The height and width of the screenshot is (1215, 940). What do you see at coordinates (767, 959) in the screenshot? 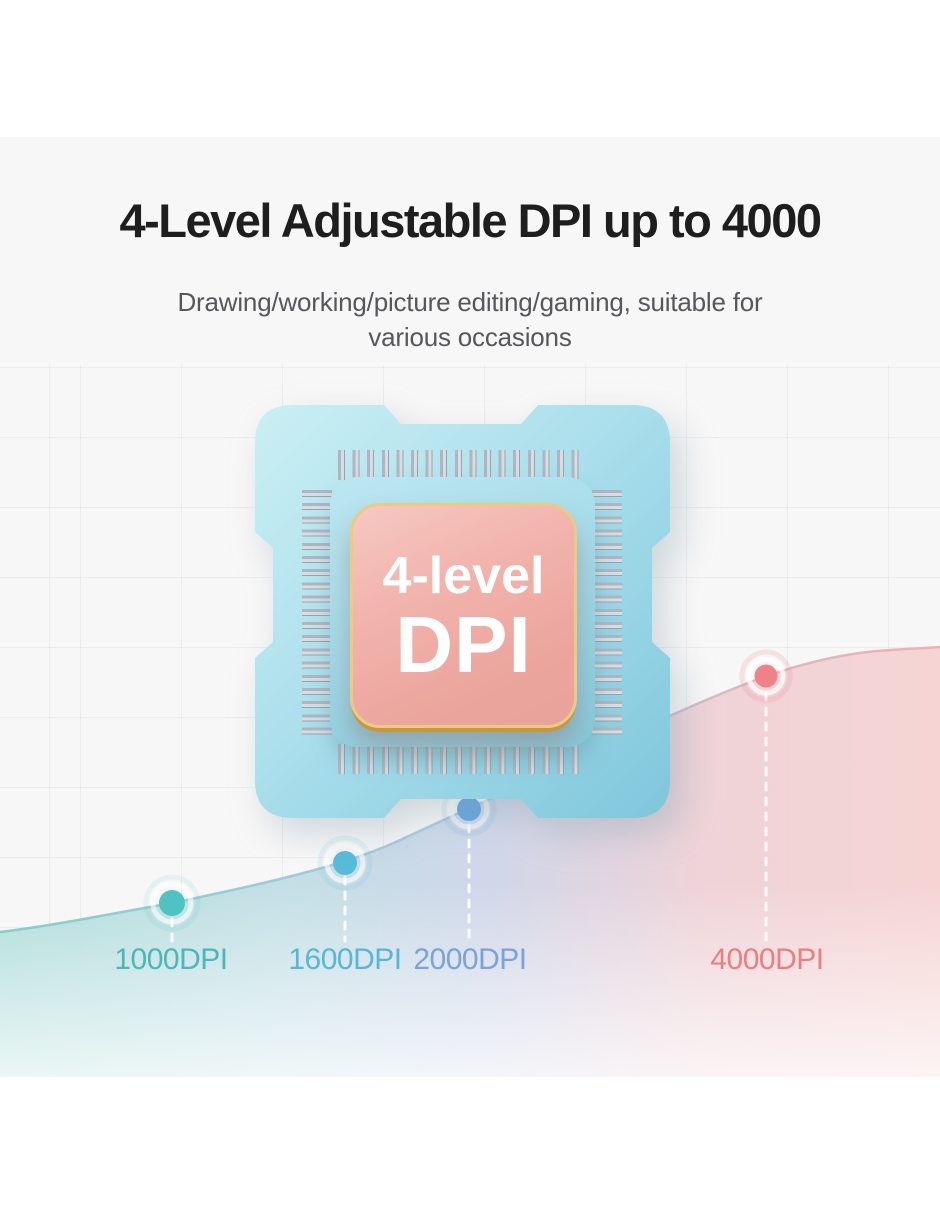
I see `label-4000dpi: 4000DPI` at bounding box center [767, 959].